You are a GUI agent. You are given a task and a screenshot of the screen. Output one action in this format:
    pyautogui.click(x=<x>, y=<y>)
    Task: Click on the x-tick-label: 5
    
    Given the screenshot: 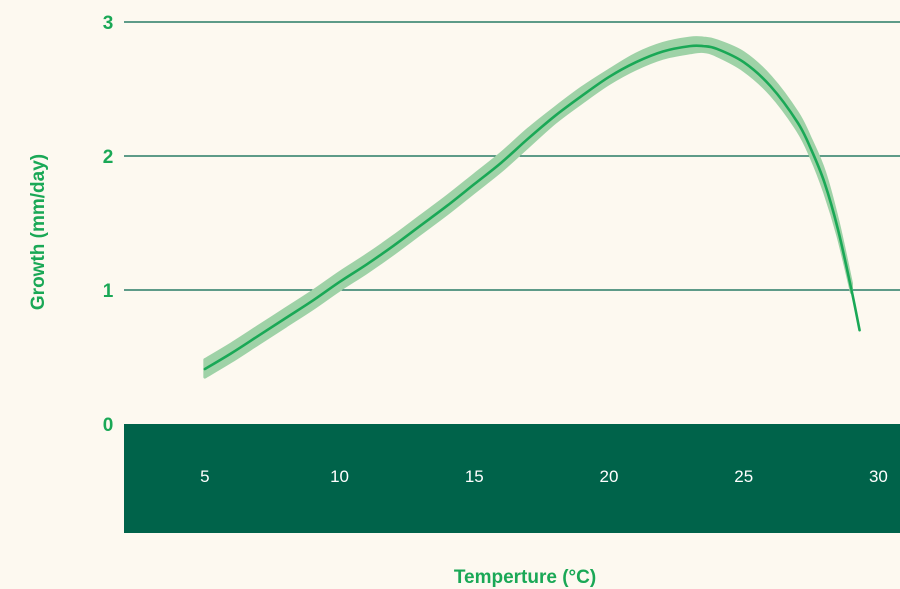 What is the action you would take?
    pyautogui.click(x=204, y=476)
    